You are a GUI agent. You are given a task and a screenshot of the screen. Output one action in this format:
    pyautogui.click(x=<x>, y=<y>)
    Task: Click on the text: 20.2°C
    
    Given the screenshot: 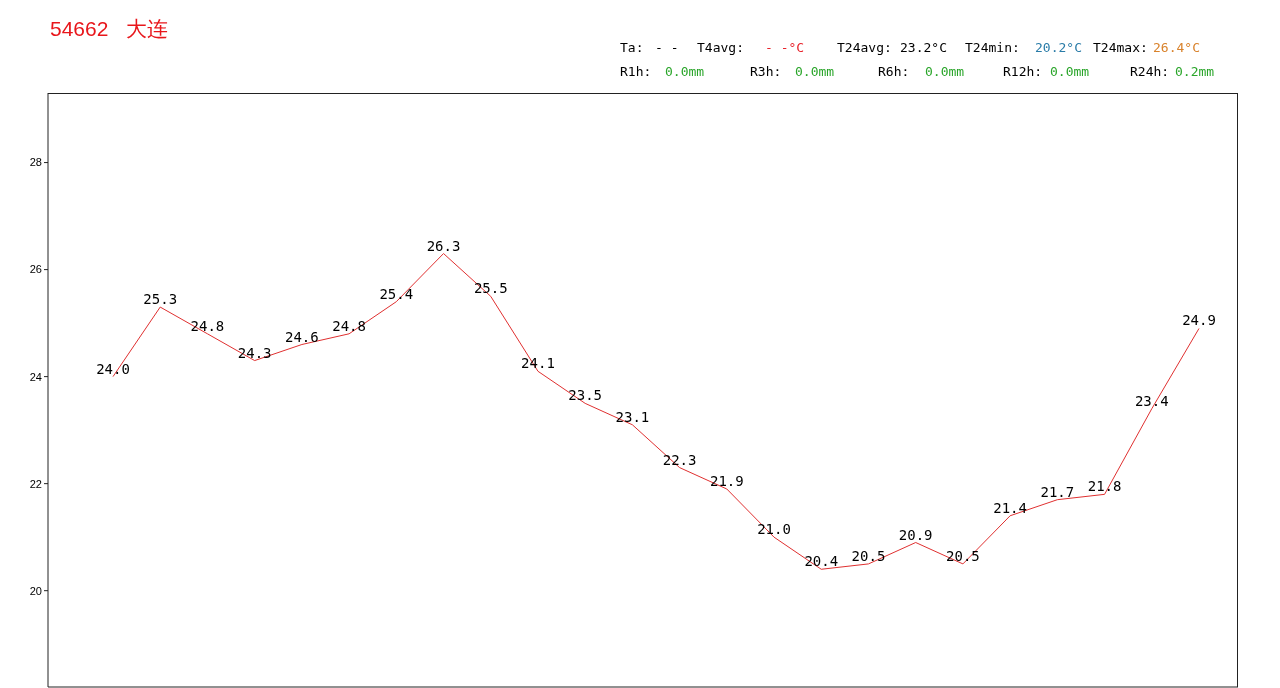 What is the action you would take?
    pyautogui.click(x=1058, y=48)
    